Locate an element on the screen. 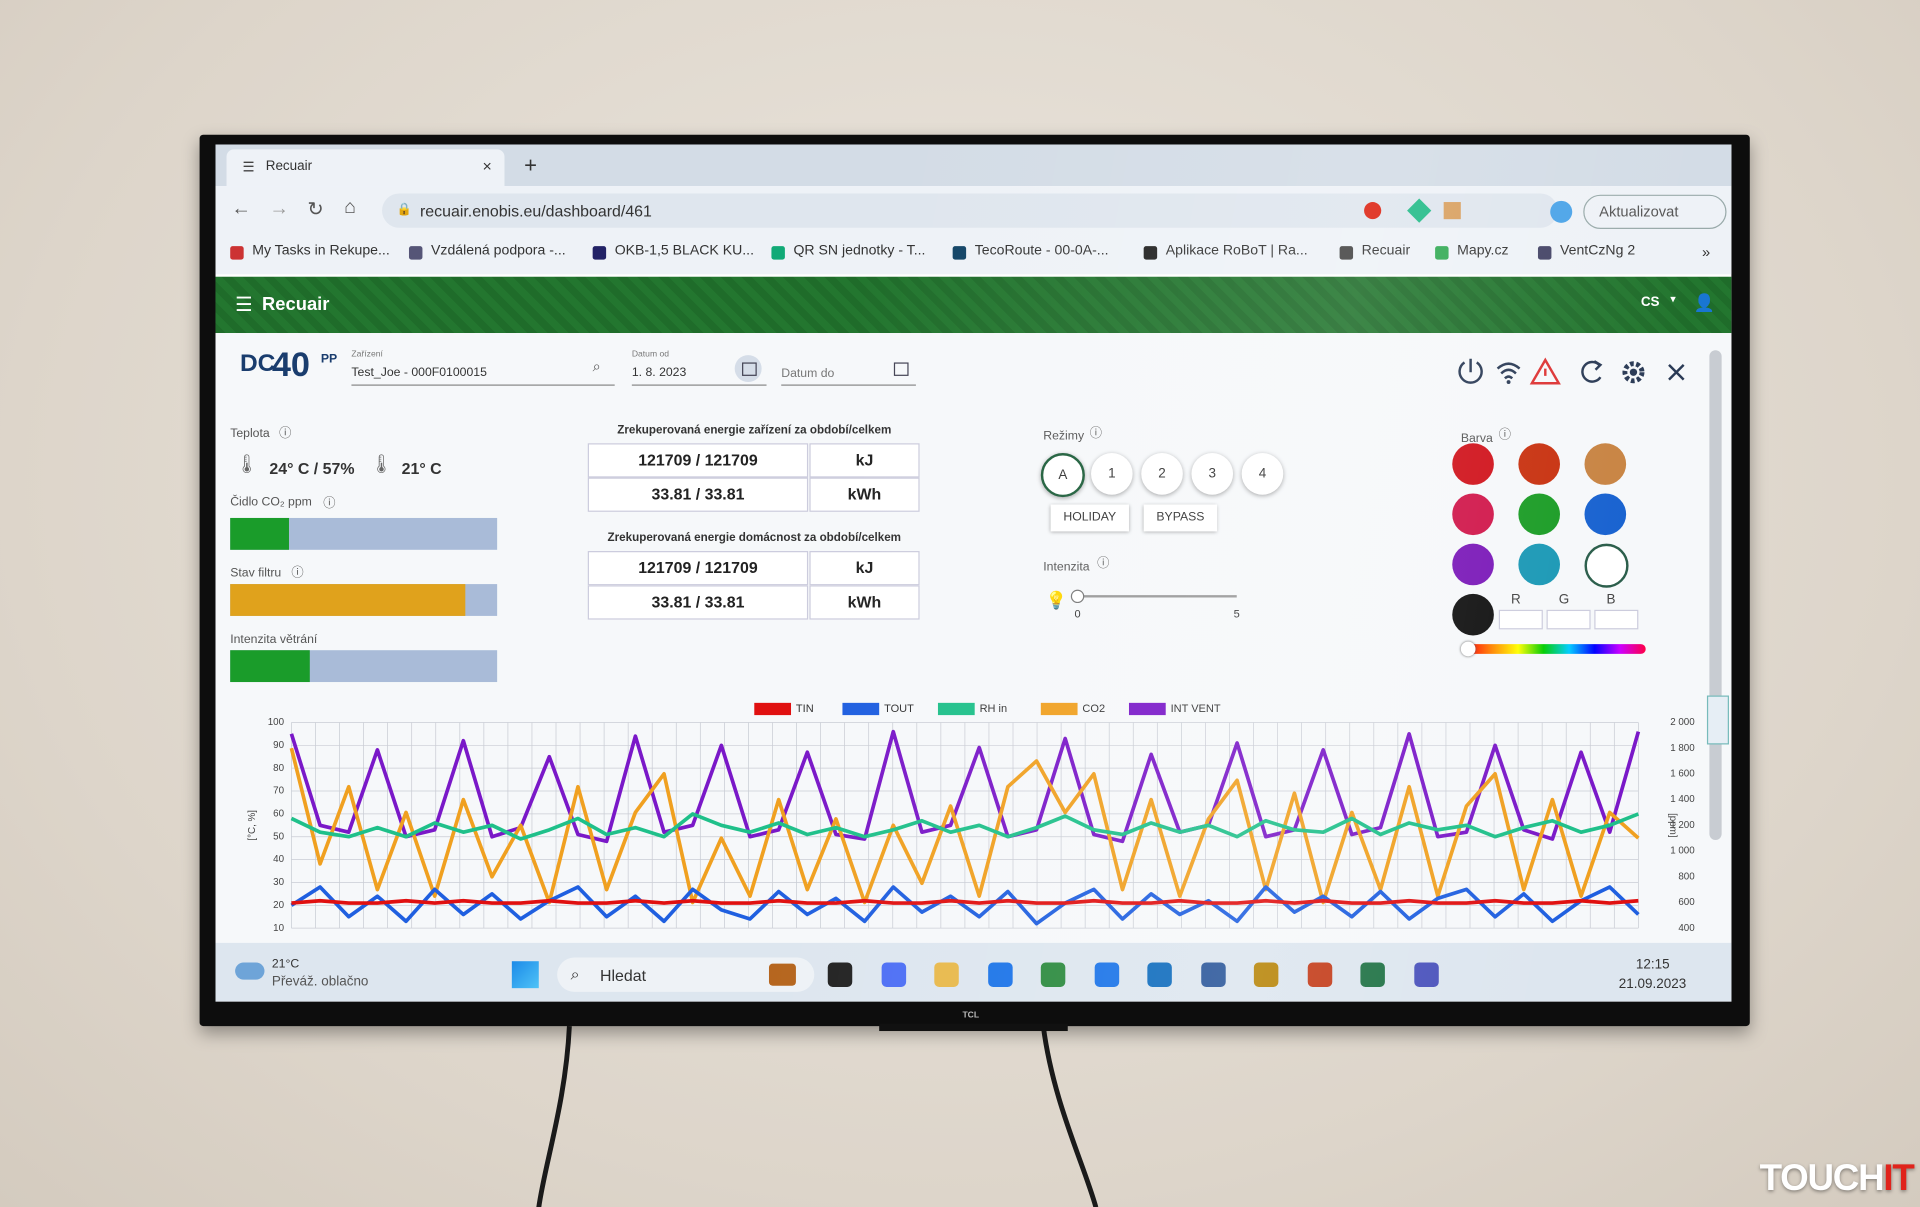 The image size is (1920, 1207). reload-button: ↻ is located at coordinates (315, 210).